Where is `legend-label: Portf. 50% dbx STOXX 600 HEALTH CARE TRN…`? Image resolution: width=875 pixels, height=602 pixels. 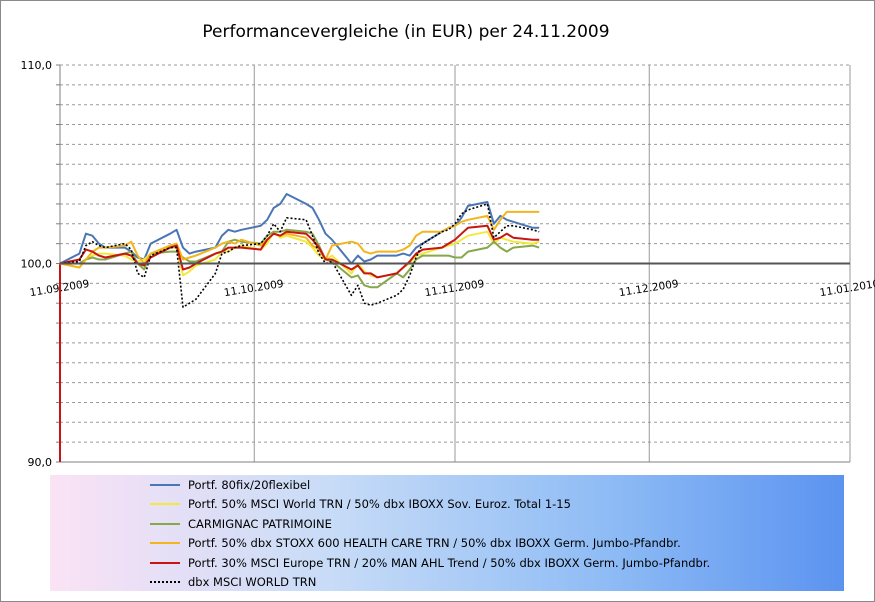 legend-label: Portf. 50% dbx STOXX 600 HEALTH CARE TRN… is located at coordinates (434, 543).